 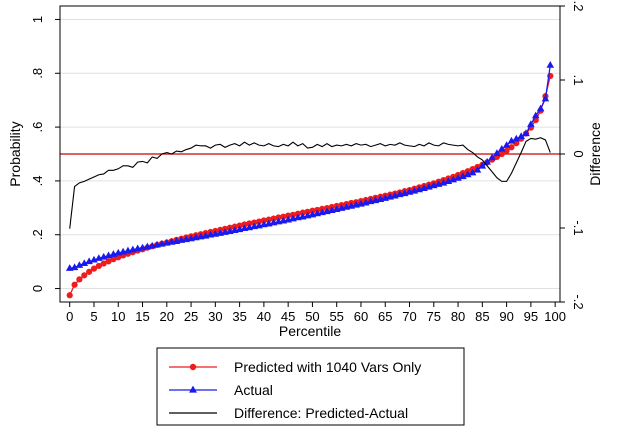 What do you see at coordinates (142, 316) in the screenshot?
I see `x-tick-label: 15` at bounding box center [142, 316].